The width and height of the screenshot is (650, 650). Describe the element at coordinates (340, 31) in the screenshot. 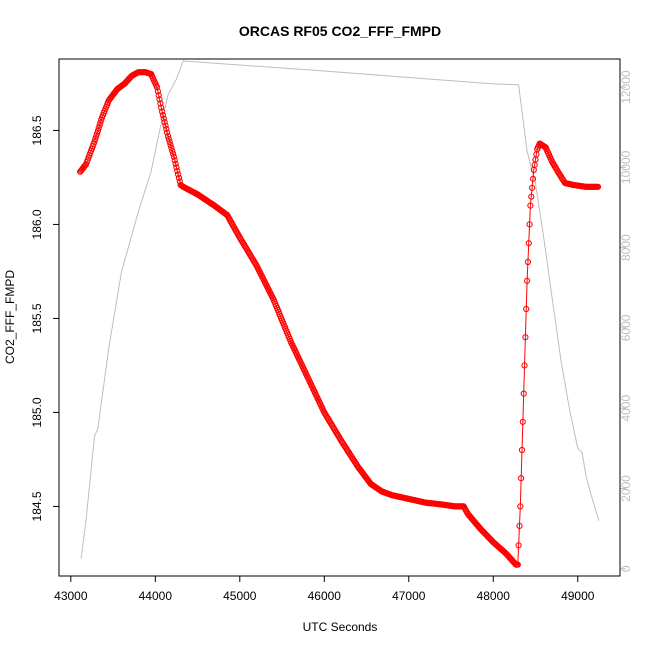

I see `chart-title: ORCAS RF05 CO2_FFF_FMPD` at that location.